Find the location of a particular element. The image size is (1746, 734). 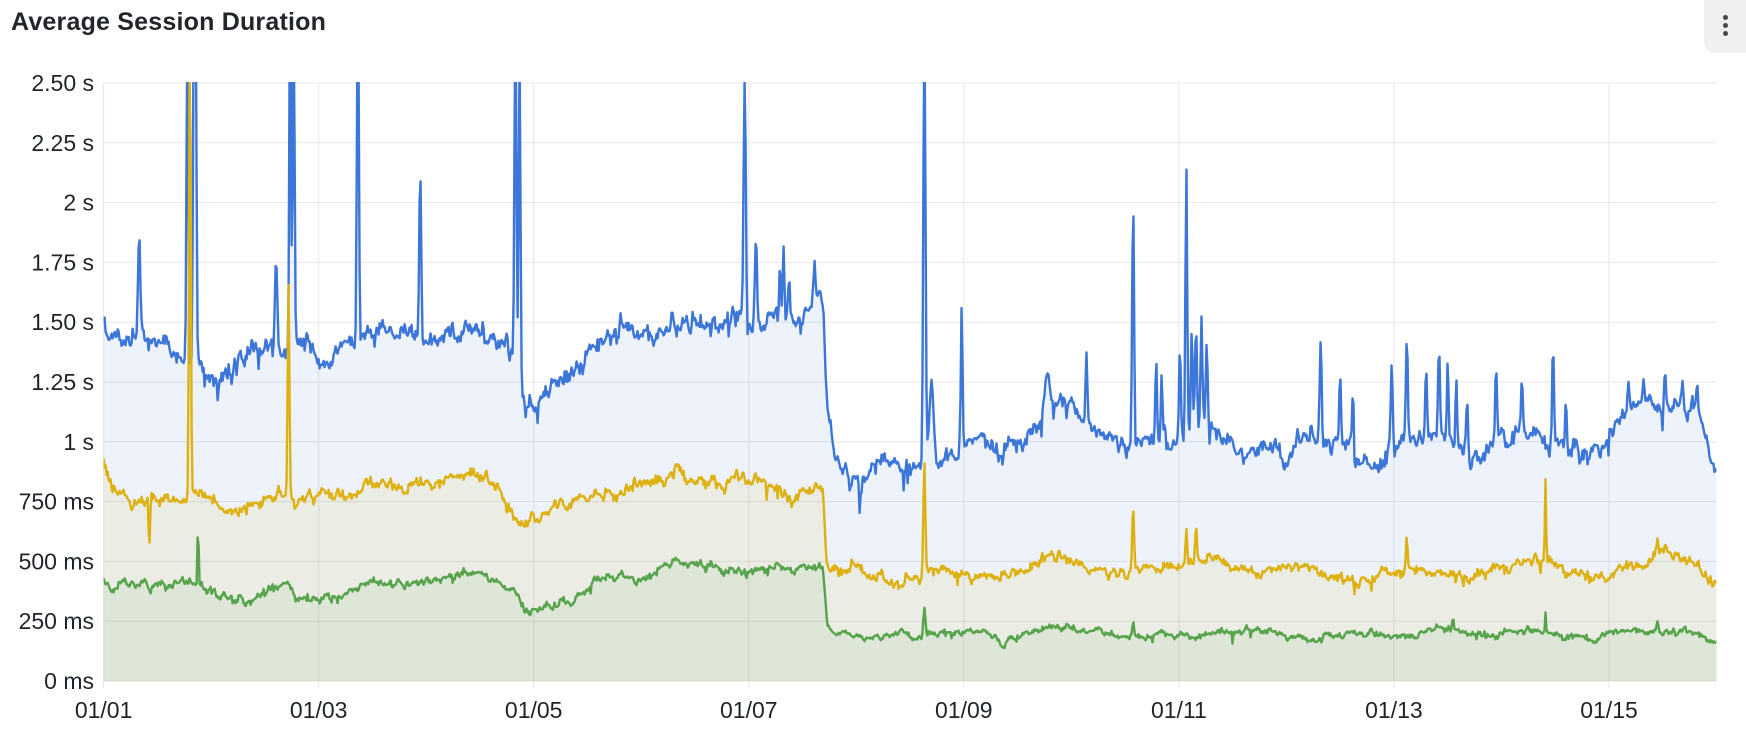

svg-text: 0 ms is located at coordinates (69, 681).